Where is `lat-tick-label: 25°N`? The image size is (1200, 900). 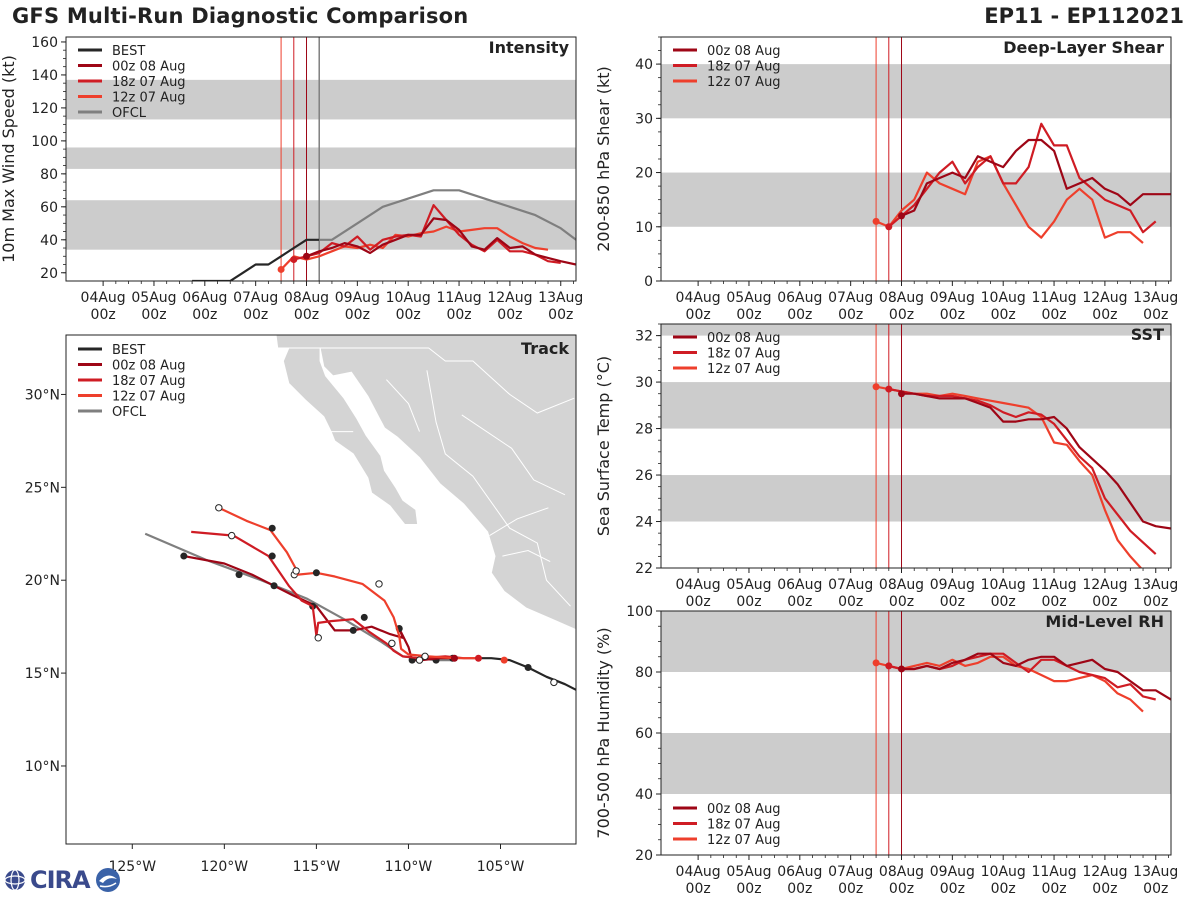
lat-tick-label: 25°N is located at coordinates (42, 488).